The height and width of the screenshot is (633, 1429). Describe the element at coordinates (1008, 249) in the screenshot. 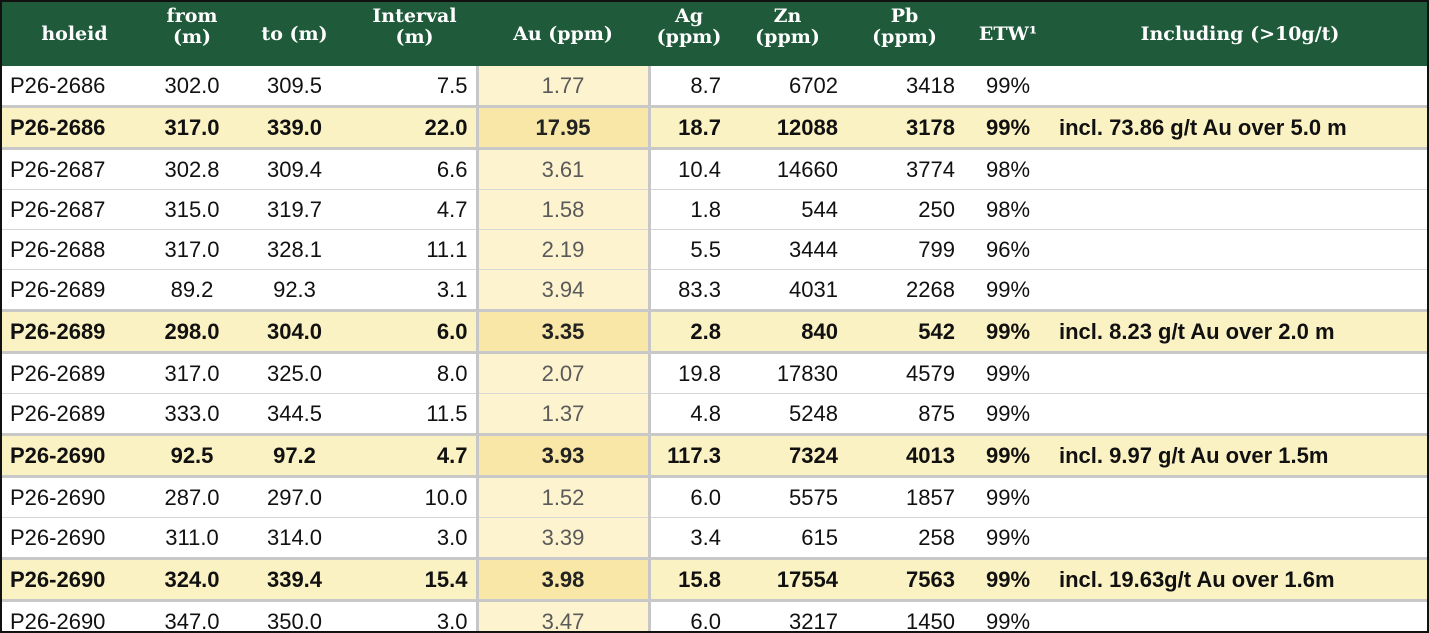

I see `cell-etw: 96%` at that location.